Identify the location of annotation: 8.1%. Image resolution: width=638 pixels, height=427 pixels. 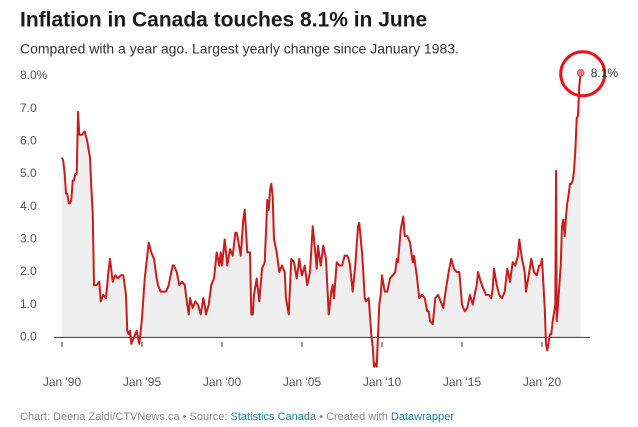
(605, 73).